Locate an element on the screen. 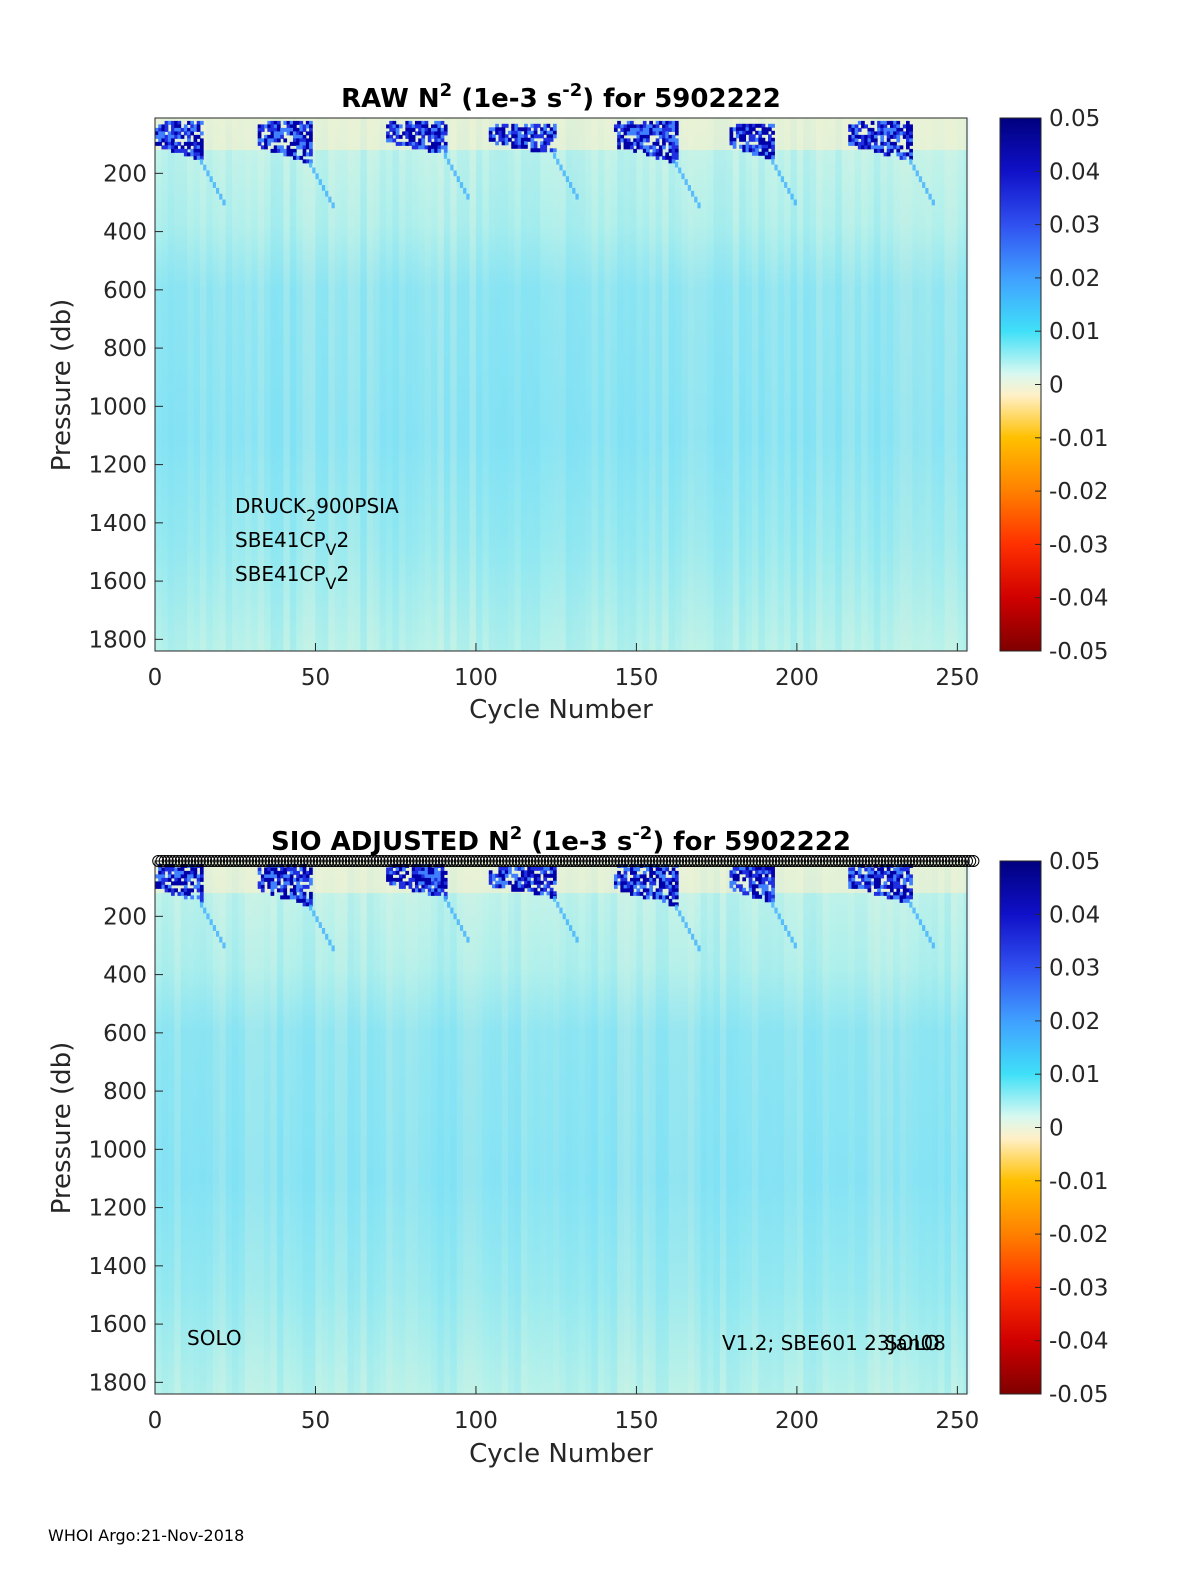  footer-credit: WHOI Argo:21-Nov-2018 is located at coordinates (146, 1535).